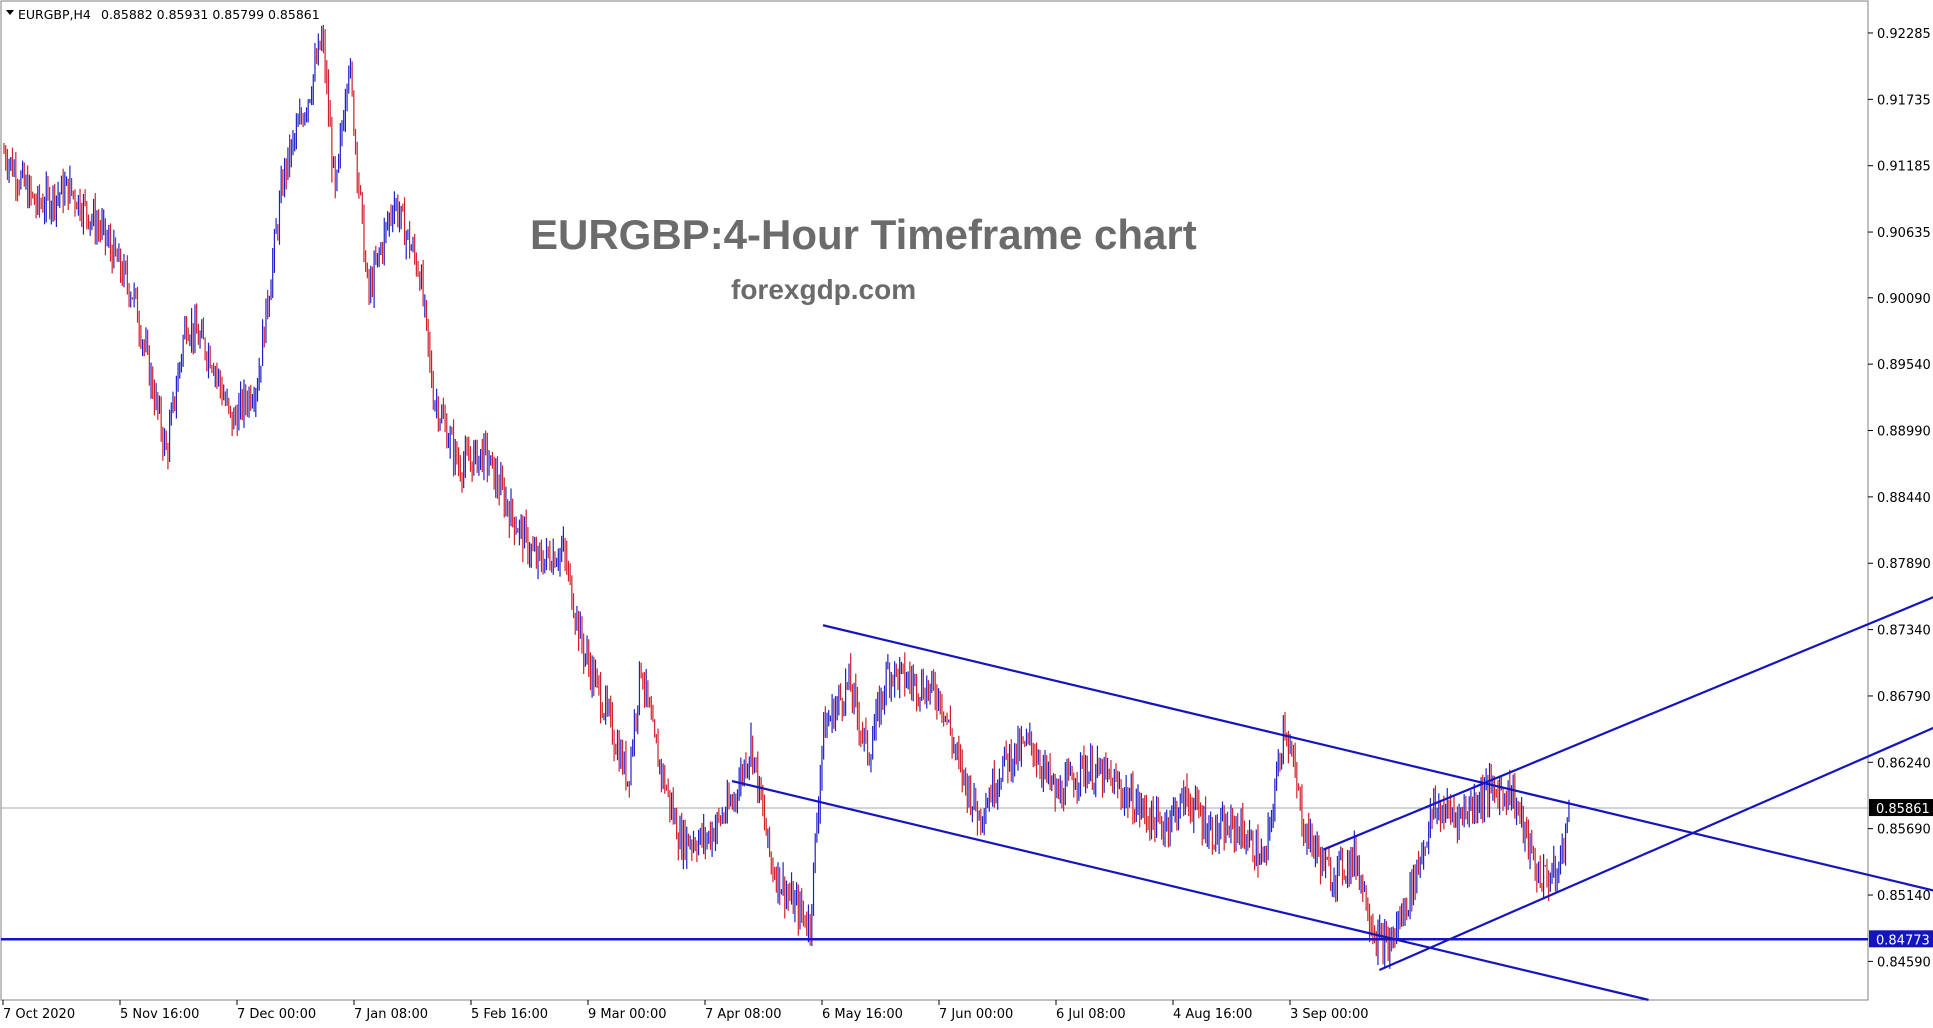  What do you see at coordinates (1904, 365) in the screenshot?
I see `y-tick-label: 0.89540` at bounding box center [1904, 365].